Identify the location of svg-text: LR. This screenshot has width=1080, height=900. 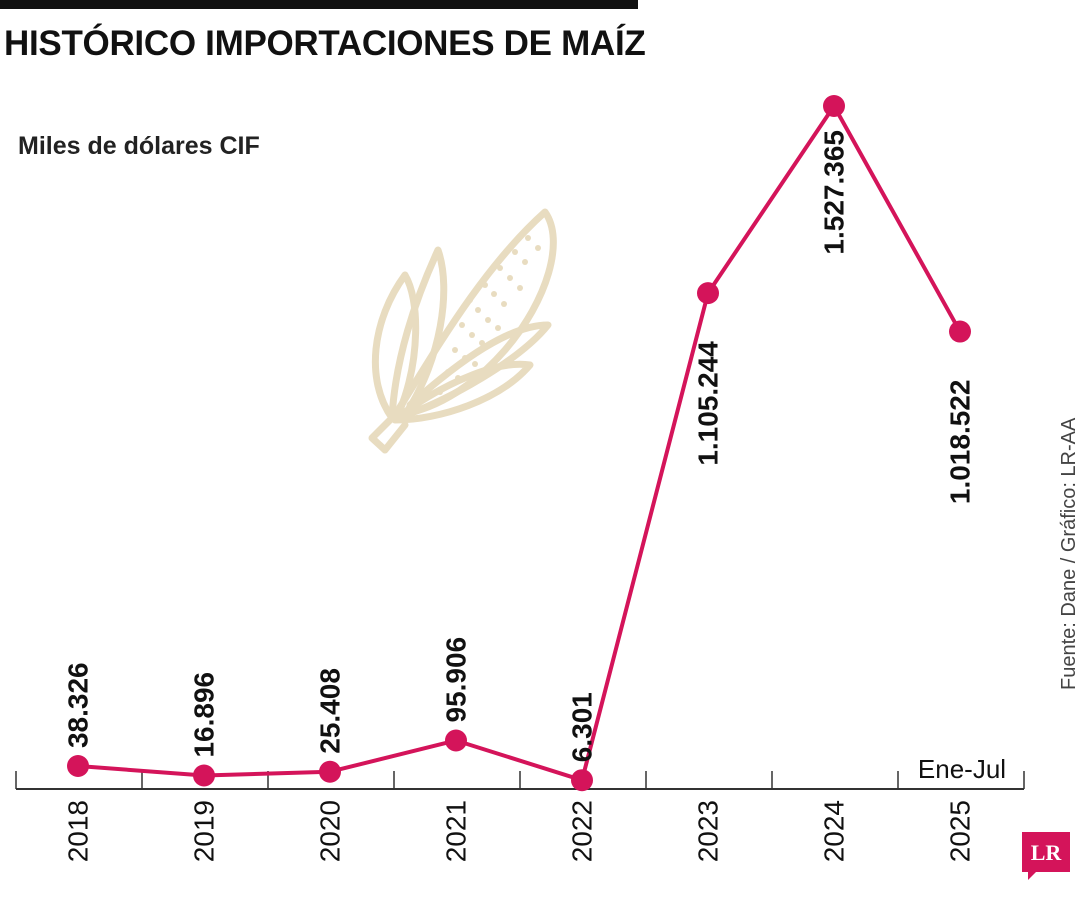
(1047, 852).